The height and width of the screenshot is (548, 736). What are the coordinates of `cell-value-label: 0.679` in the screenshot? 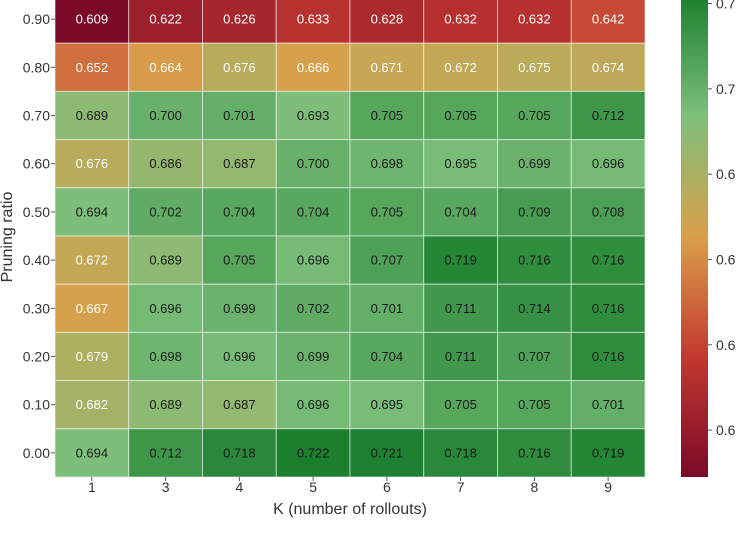 It's located at (92, 356).